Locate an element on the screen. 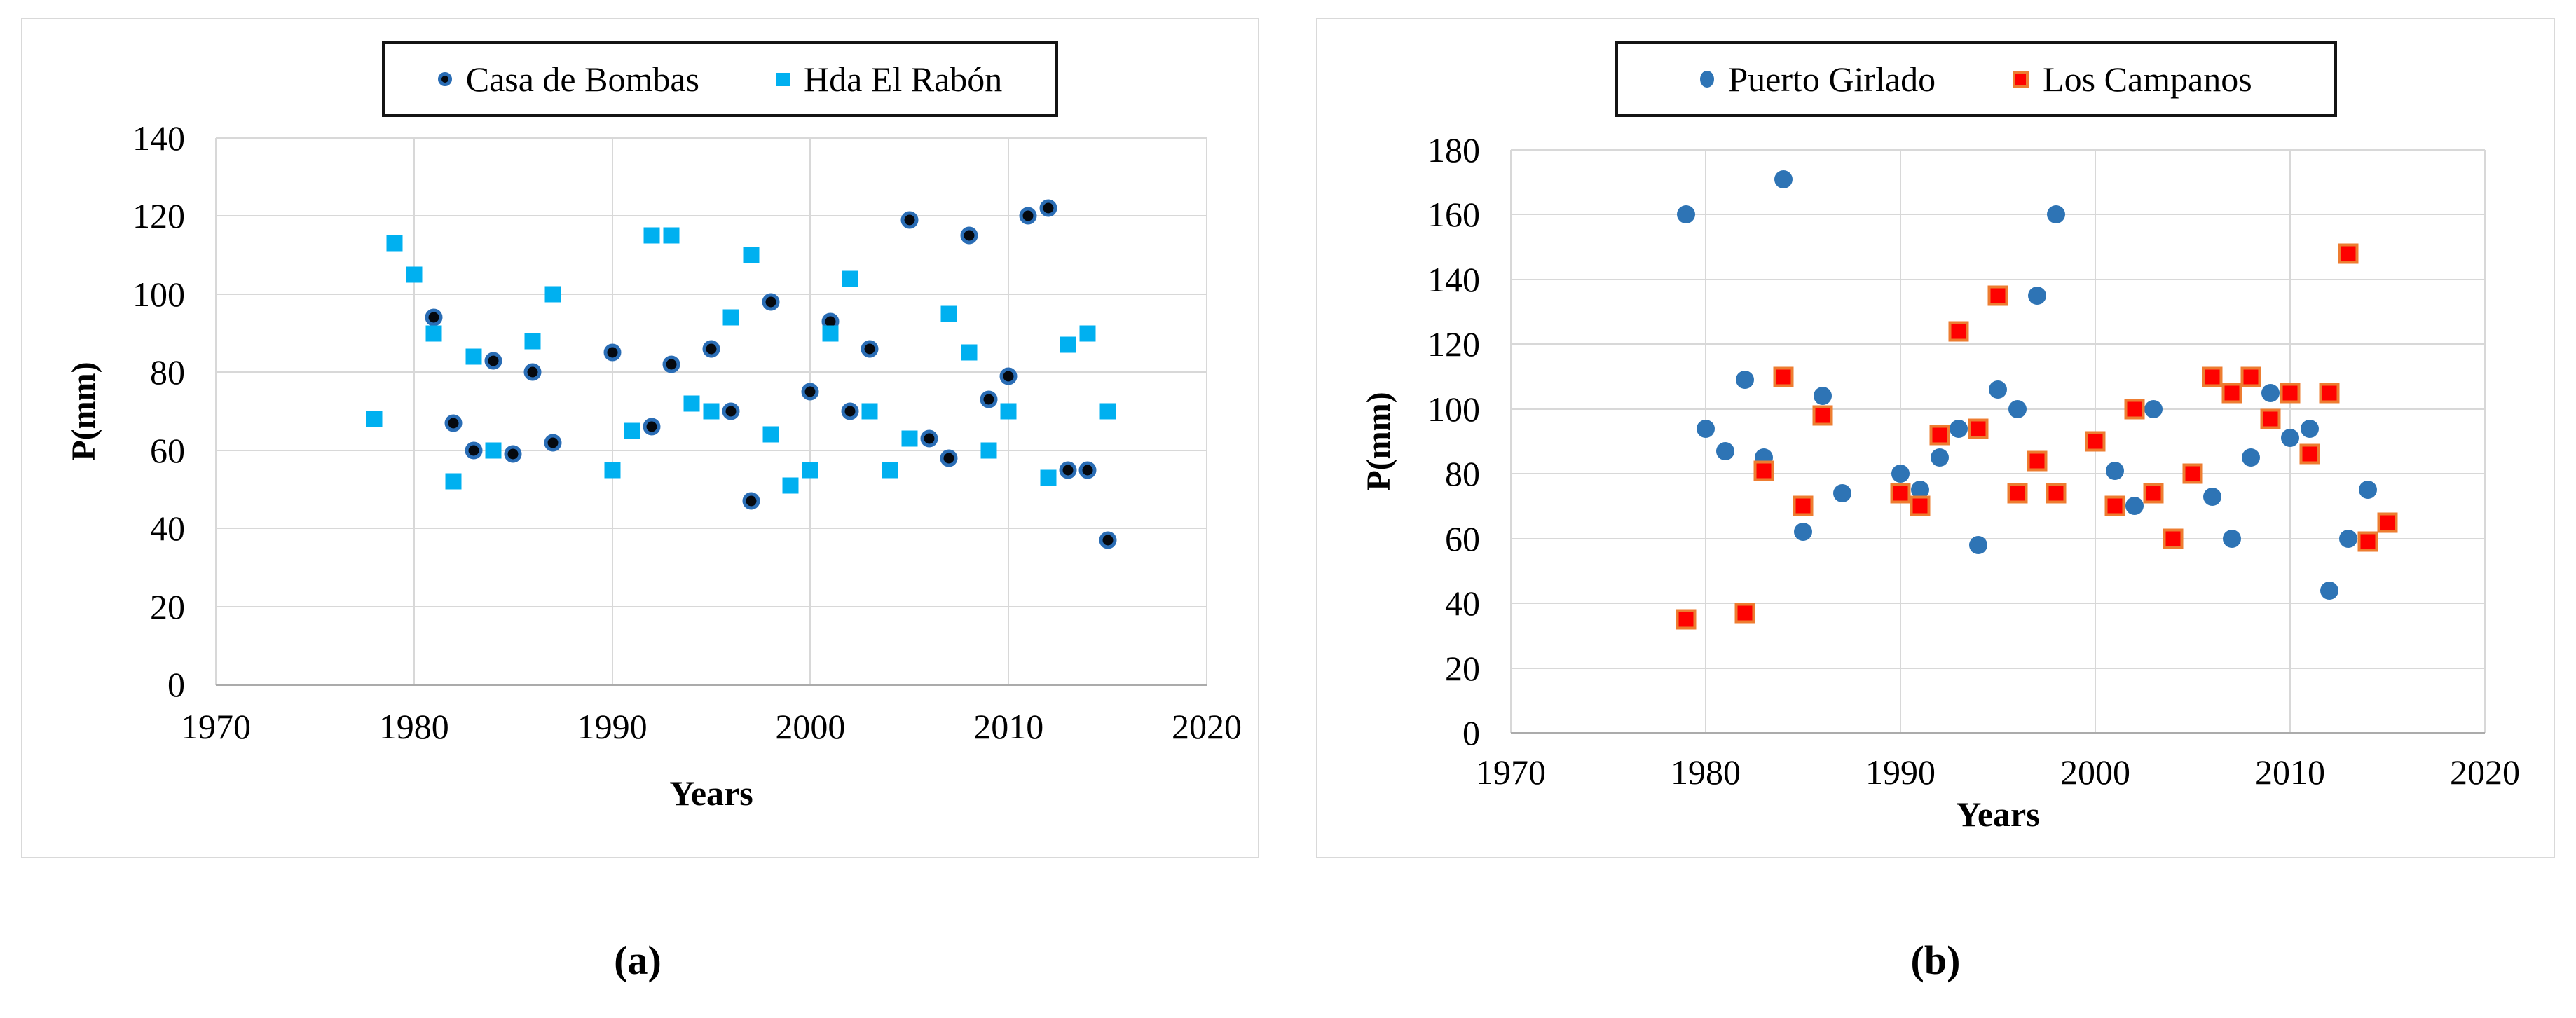  x-tick-label: 2010 is located at coordinates (2290, 772).